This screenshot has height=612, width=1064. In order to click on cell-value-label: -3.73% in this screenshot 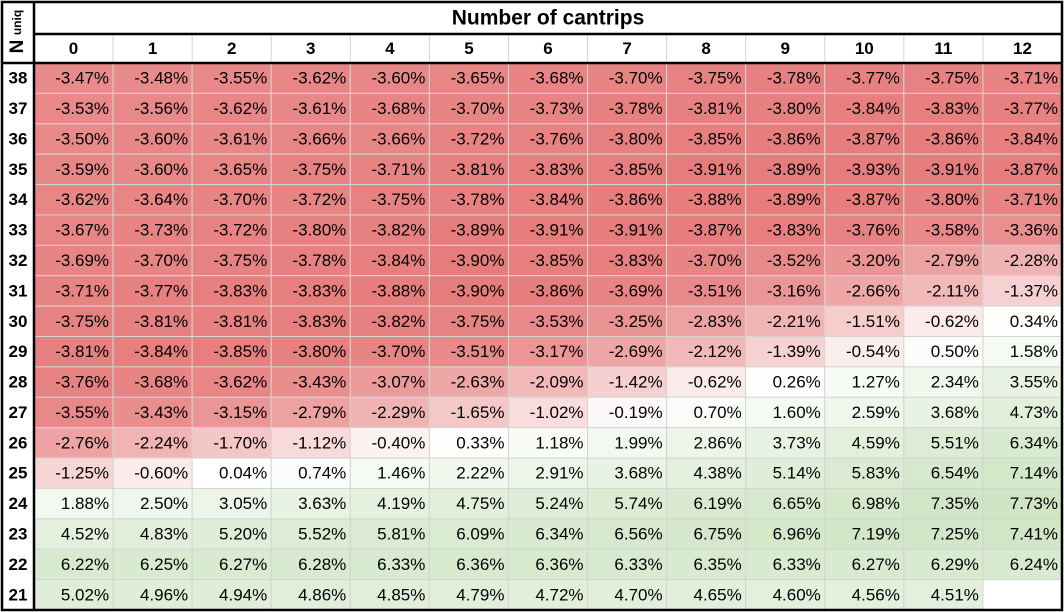, I will do `click(161, 230)`.